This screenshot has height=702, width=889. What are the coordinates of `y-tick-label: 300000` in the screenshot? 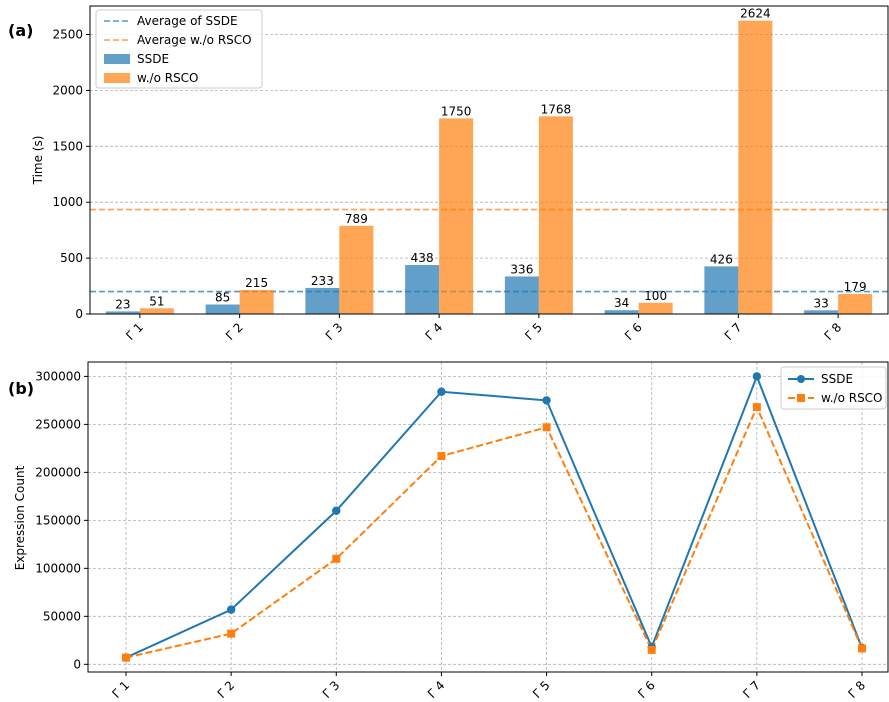 It's located at (58, 376).